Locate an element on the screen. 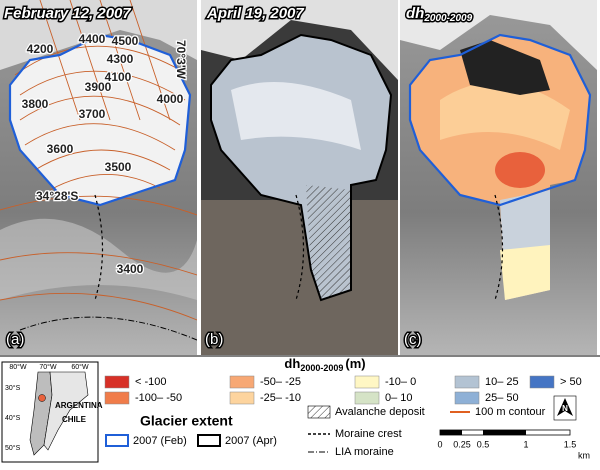 The height and width of the screenshot is (470, 600). scale-label: 0.25 is located at coordinates (462, 444).